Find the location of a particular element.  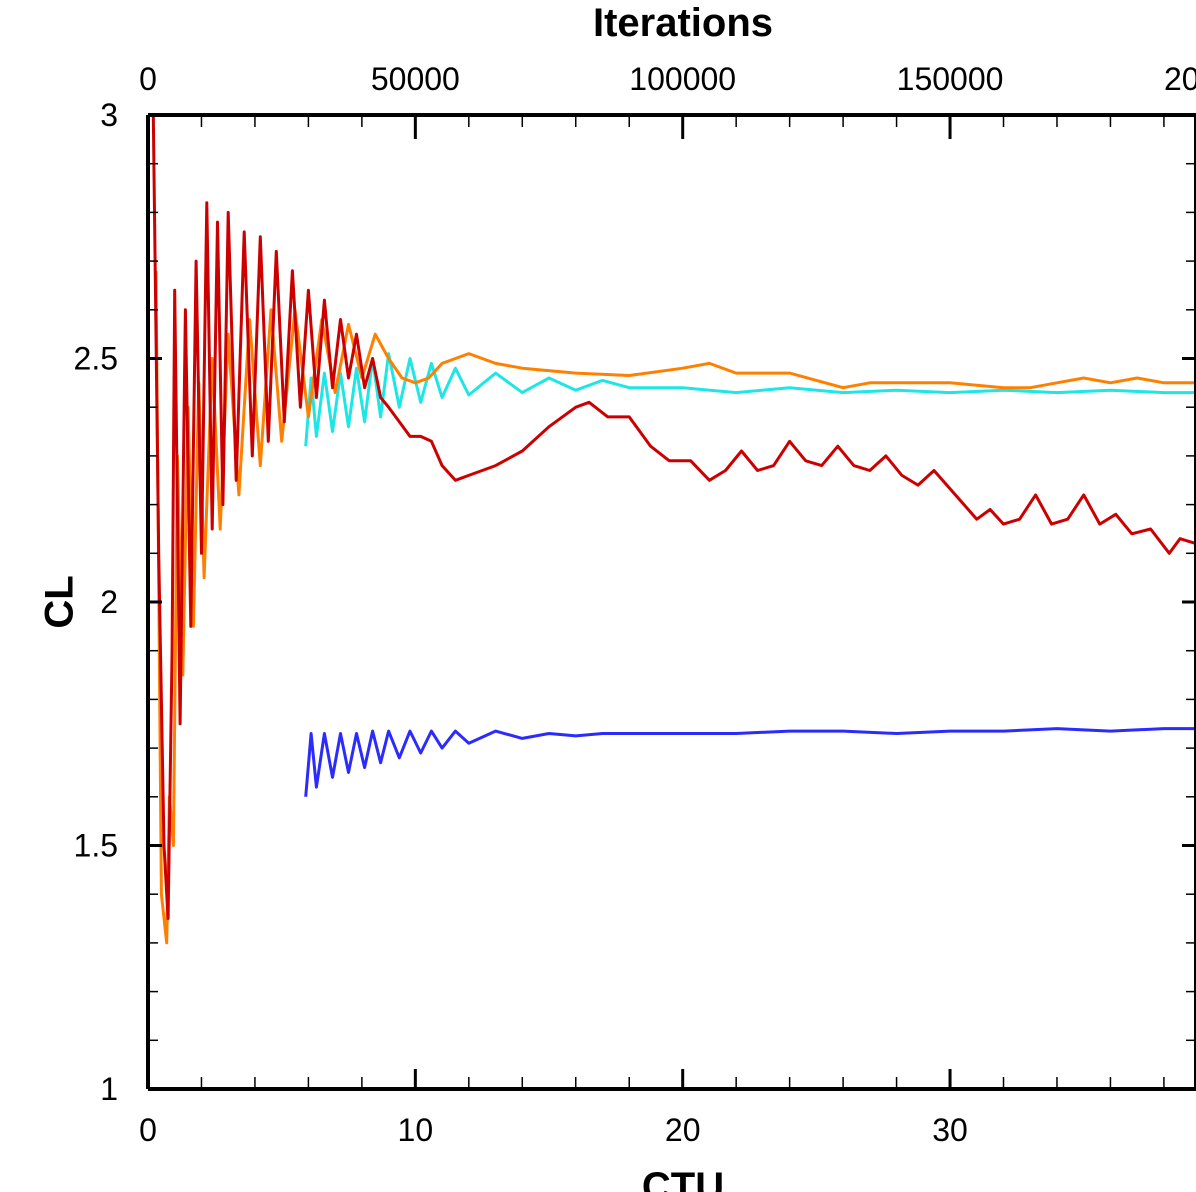

x-tick-label: 20 is located at coordinates (683, 1130).